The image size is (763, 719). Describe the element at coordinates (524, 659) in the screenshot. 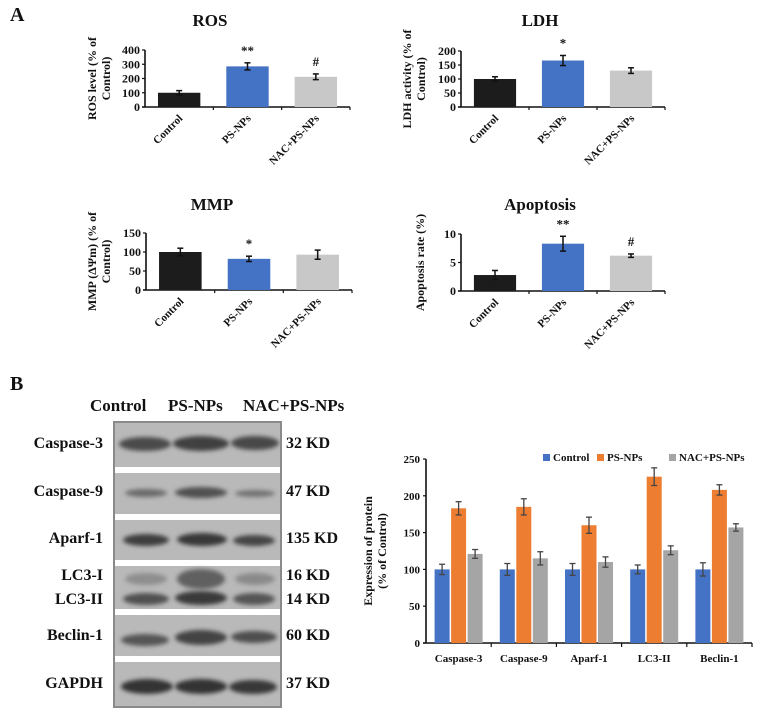

I see `x-tick-label: Caspase-9` at that location.